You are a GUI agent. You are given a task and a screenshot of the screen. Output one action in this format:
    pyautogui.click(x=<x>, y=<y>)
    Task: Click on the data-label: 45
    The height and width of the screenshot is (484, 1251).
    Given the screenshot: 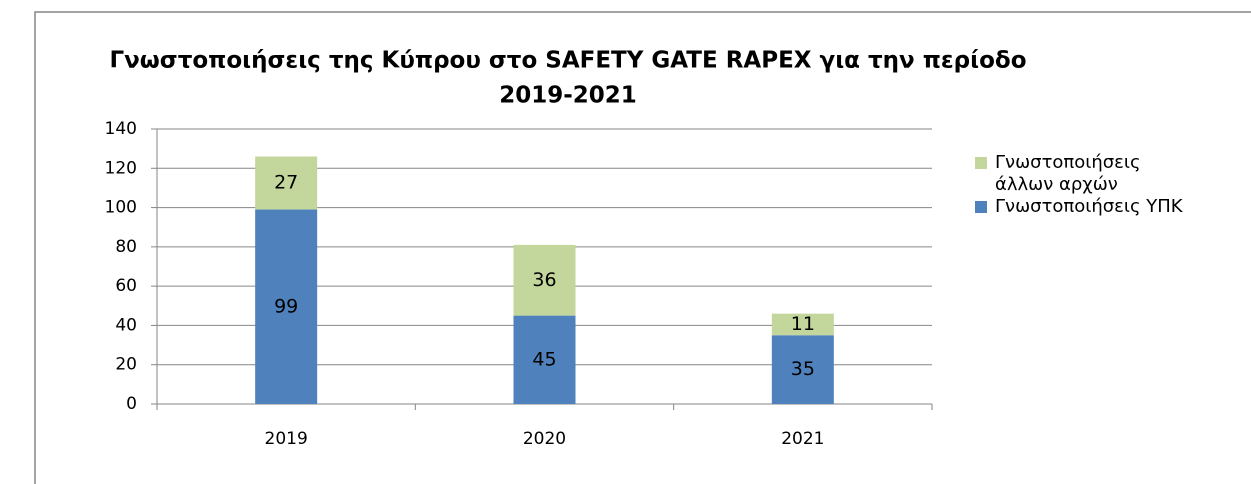 What is the action you would take?
    pyautogui.click(x=544, y=359)
    